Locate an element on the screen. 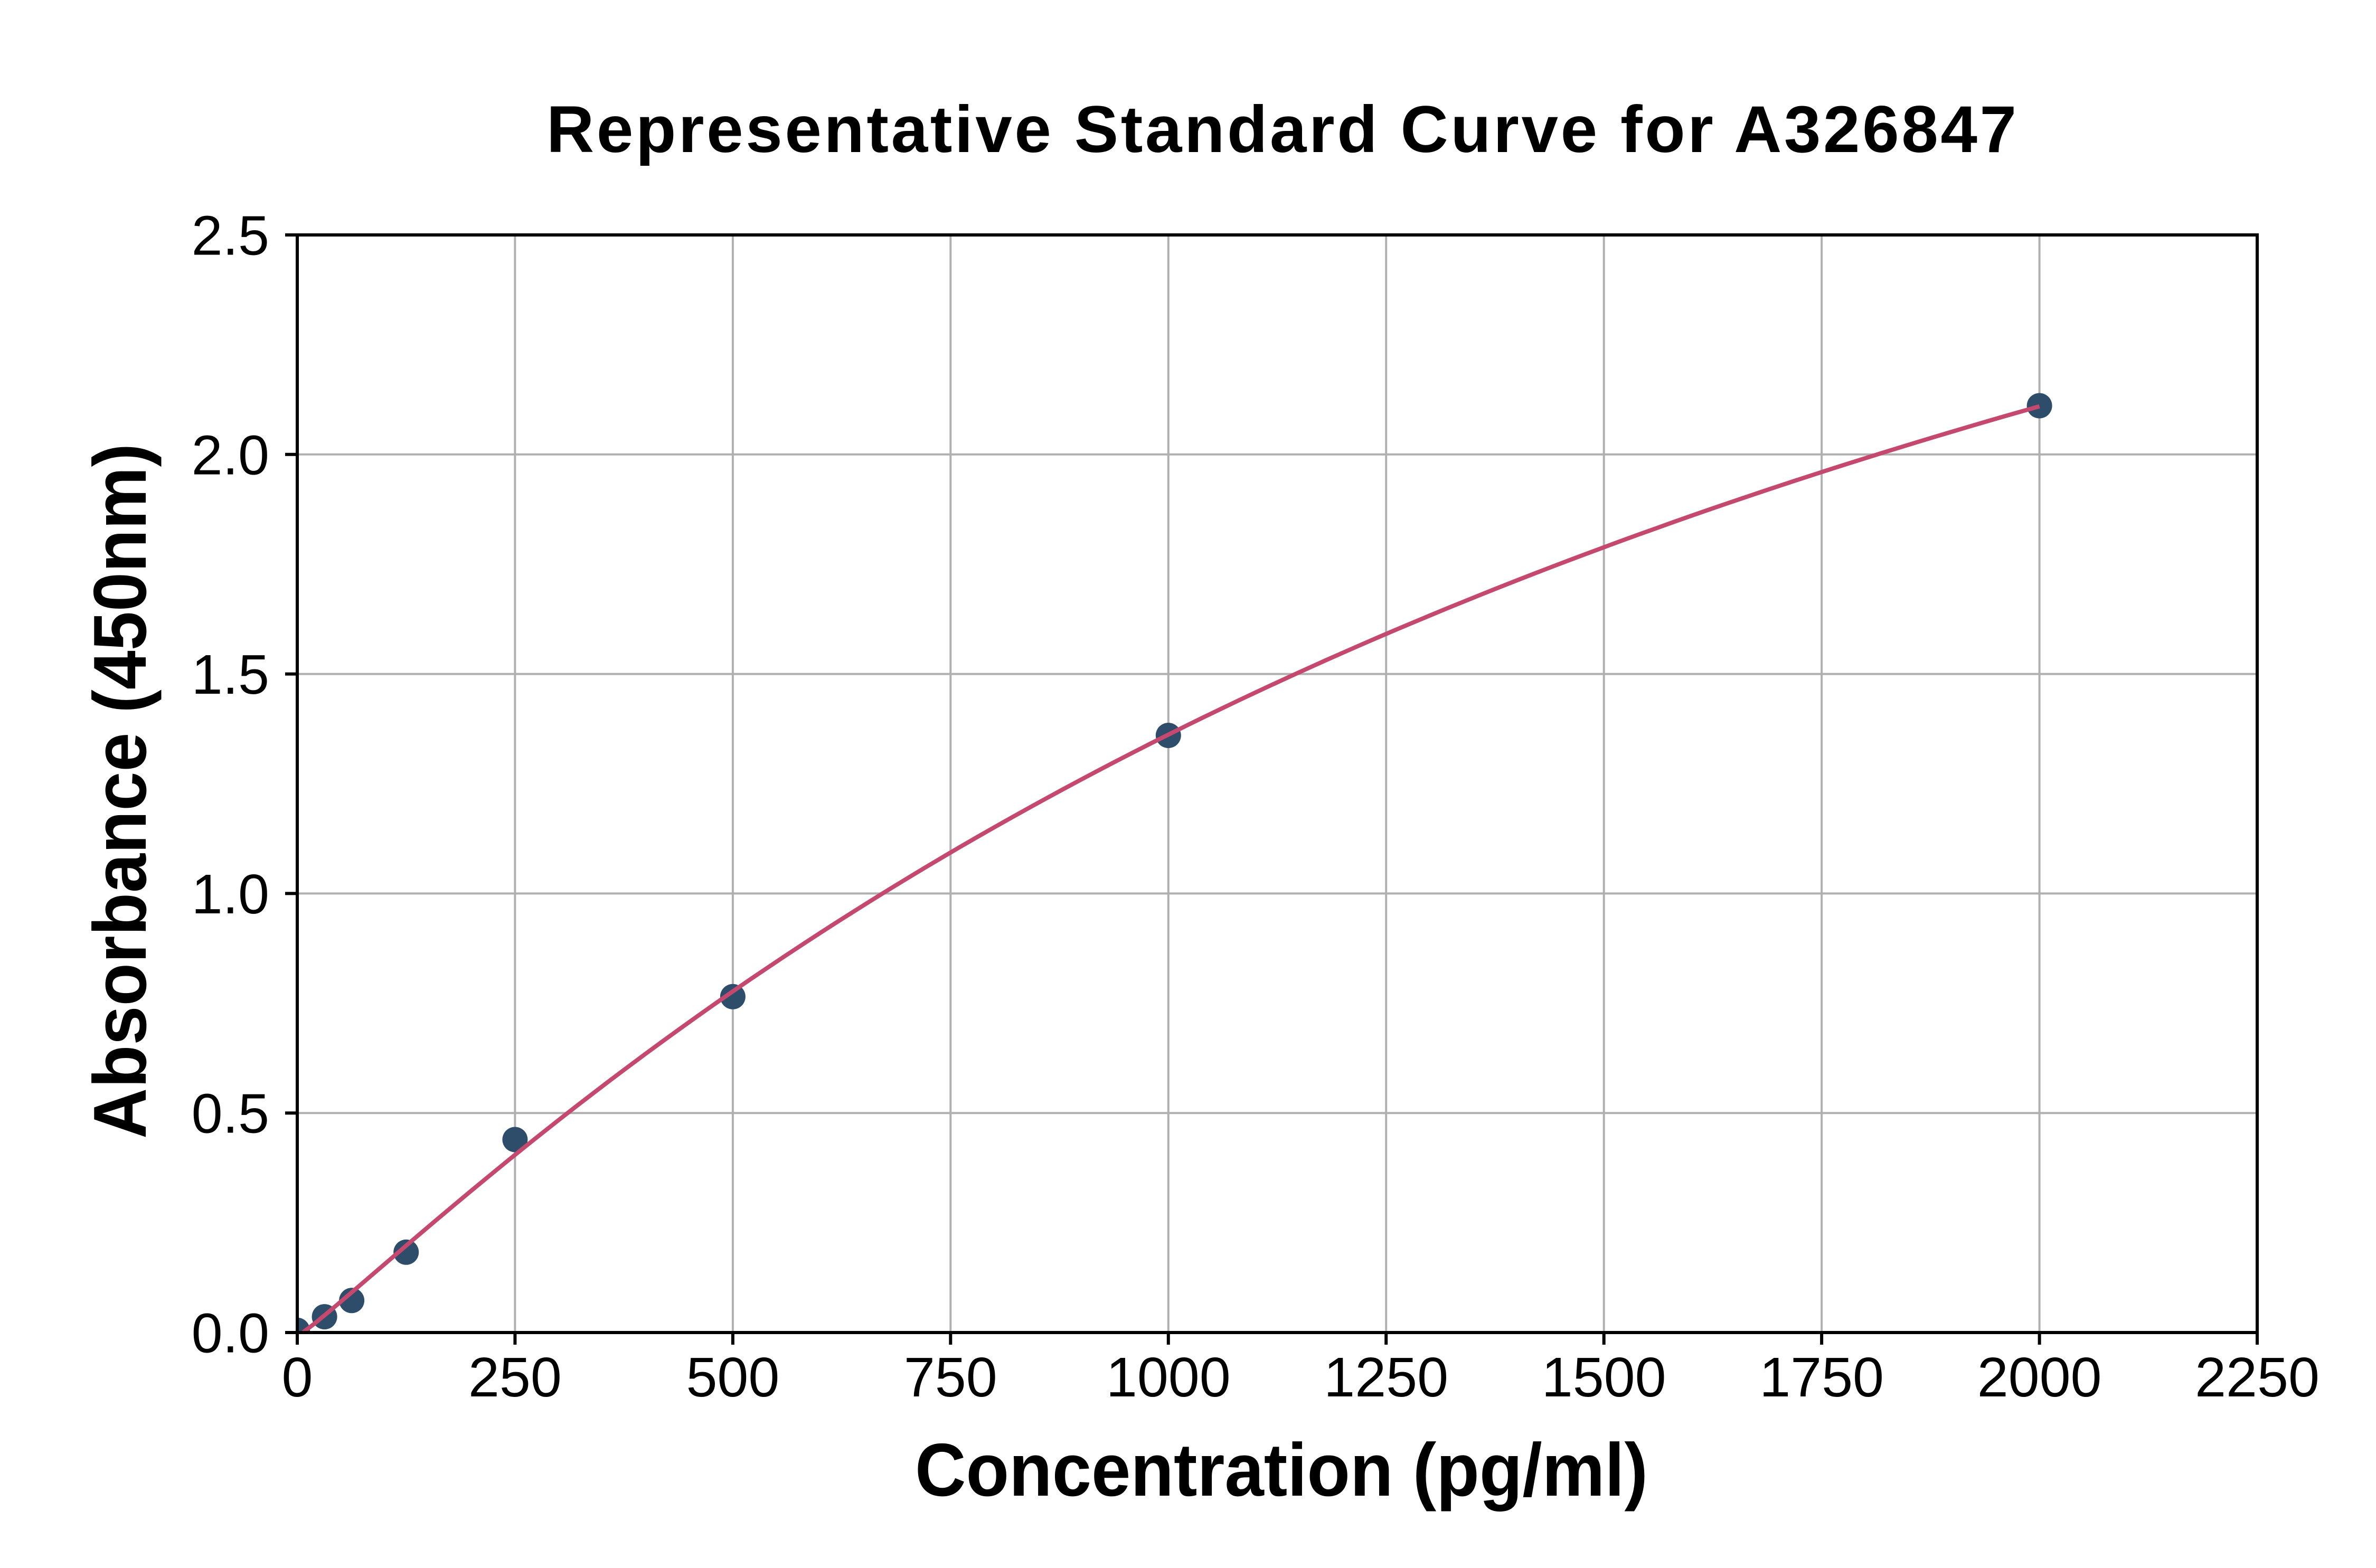  svg-text: 1000 is located at coordinates (1169, 1377).